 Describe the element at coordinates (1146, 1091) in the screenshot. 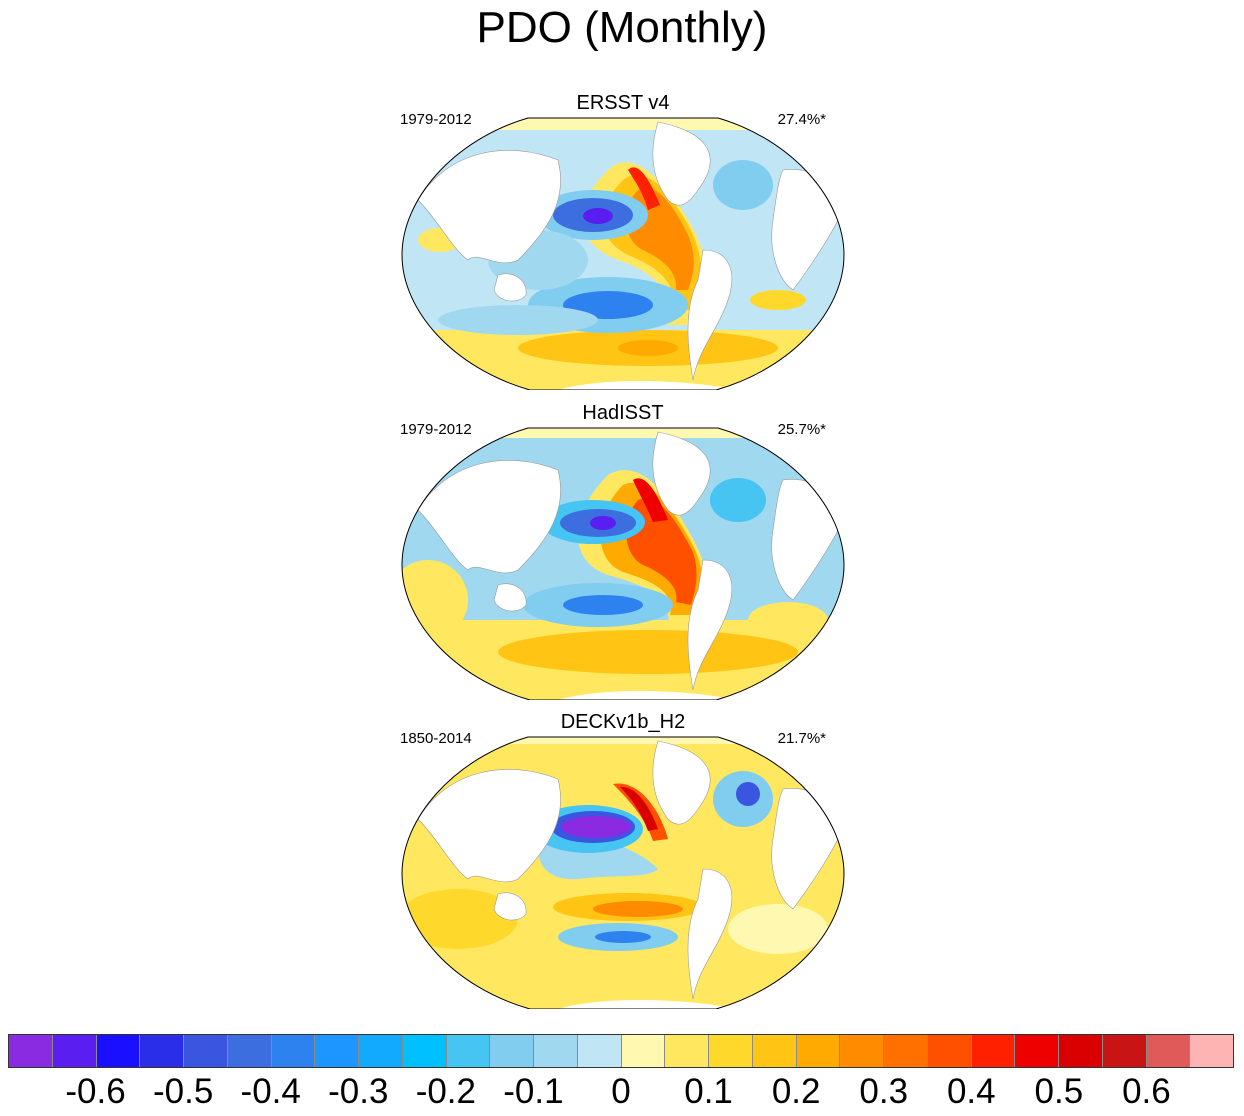

I see `colorbar-tick-label: 0.6` at that location.